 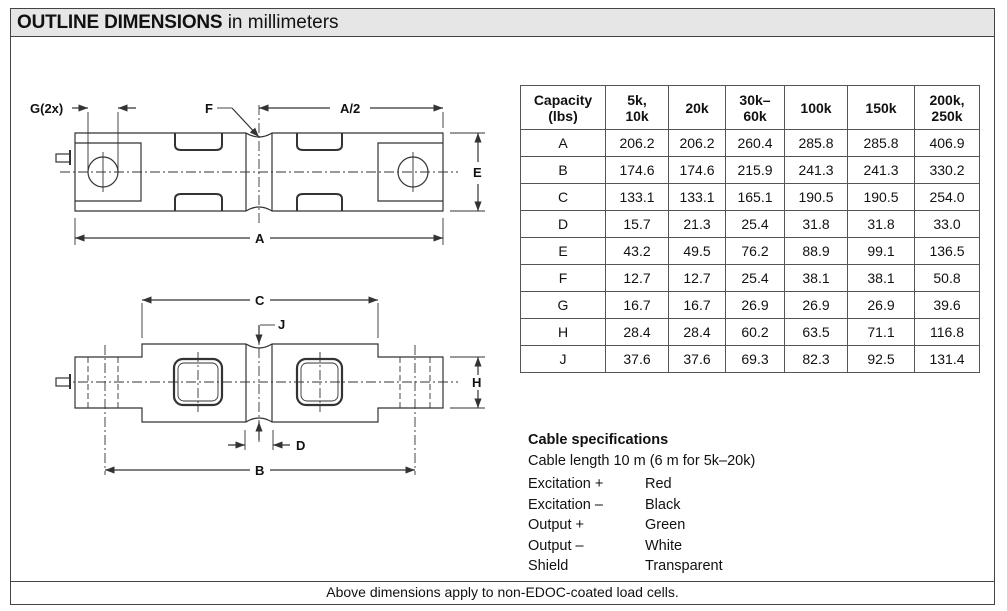 What do you see at coordinates (548, 566) in the screenshot?
I see `wire-signal: Shield` at bounding box center [548, 566].